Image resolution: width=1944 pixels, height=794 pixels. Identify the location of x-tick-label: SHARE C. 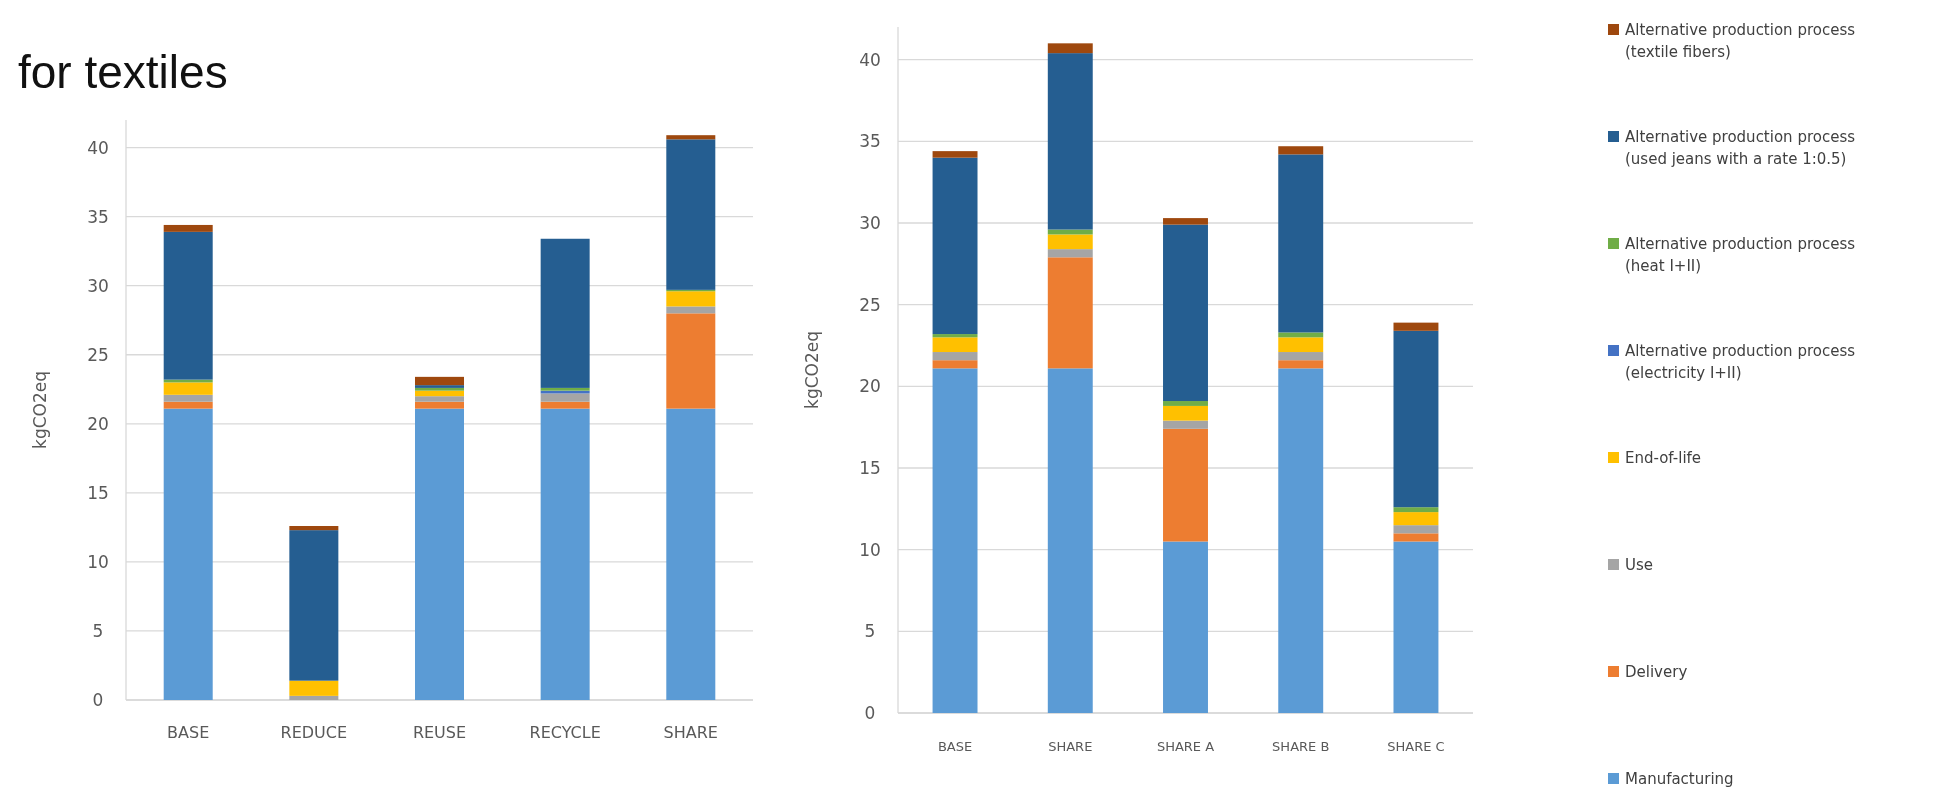
(1416, 746).